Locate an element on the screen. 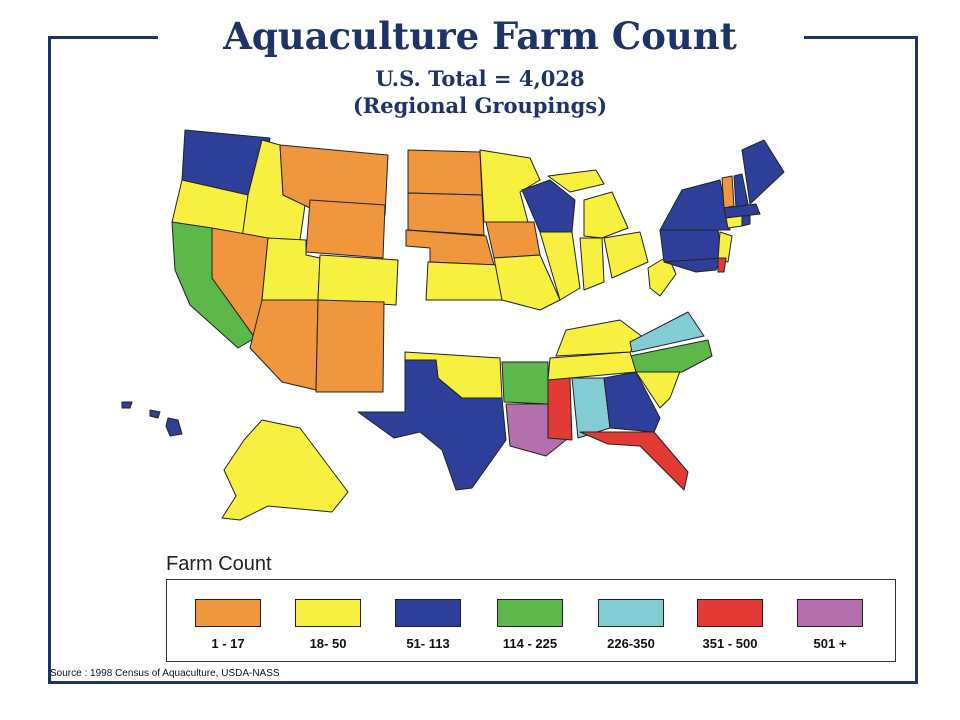 The height and width of the screenshot is (720, 960). frame-right is located at coordinates (916, 360).